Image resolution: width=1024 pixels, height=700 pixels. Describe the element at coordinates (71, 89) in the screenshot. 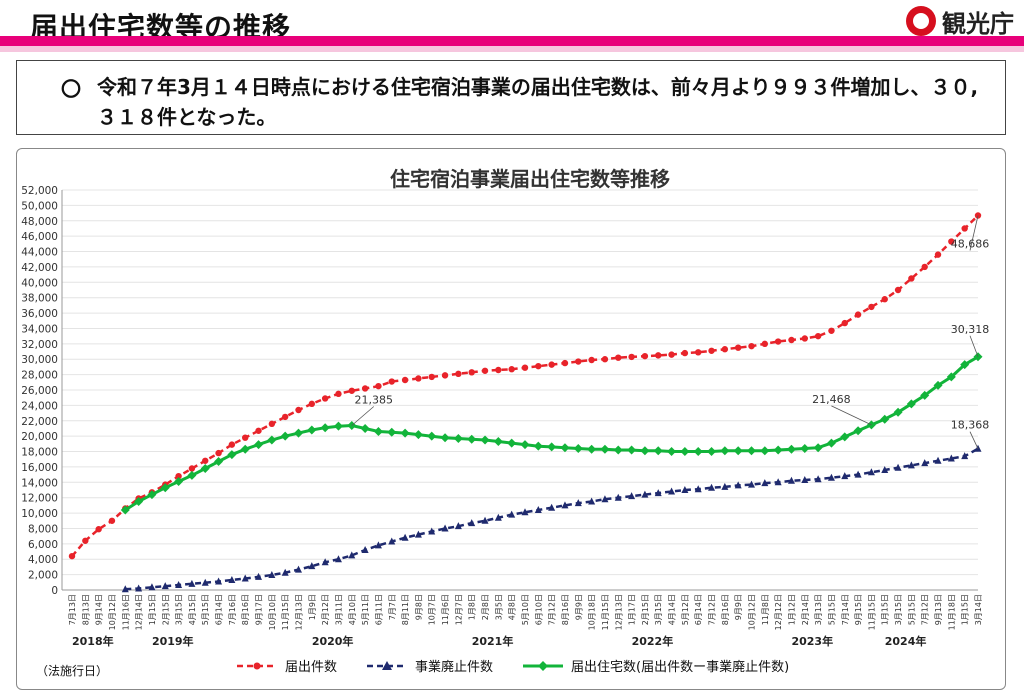

I see `summary-bullet: 〇` at that location.